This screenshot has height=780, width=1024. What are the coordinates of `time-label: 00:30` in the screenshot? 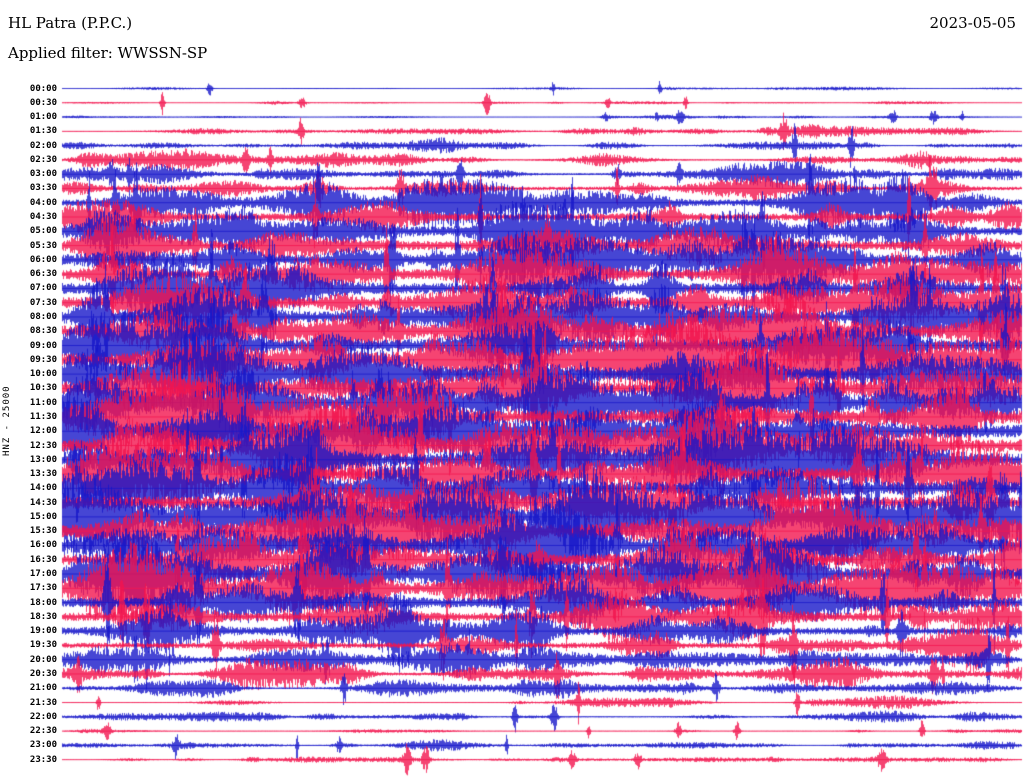 It's located at (43, 102).